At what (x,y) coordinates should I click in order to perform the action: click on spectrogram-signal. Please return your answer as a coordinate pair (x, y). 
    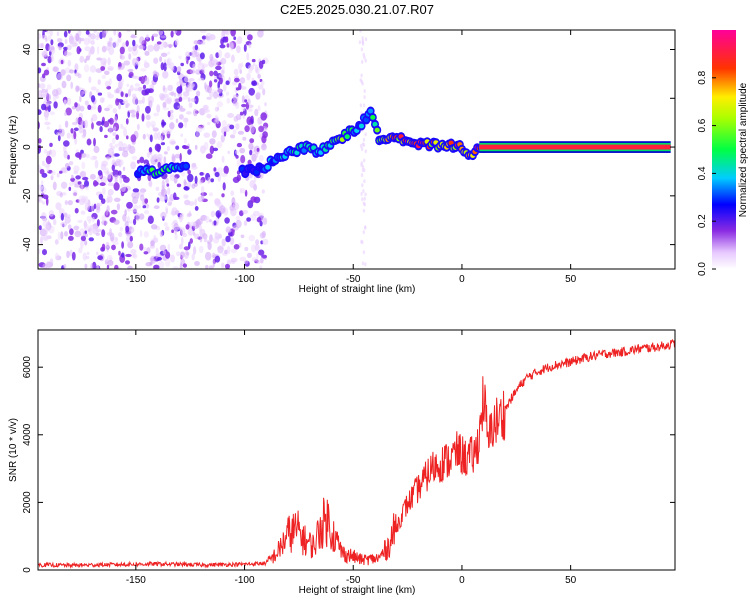
    Looking at the image, I should click on (402, 142).